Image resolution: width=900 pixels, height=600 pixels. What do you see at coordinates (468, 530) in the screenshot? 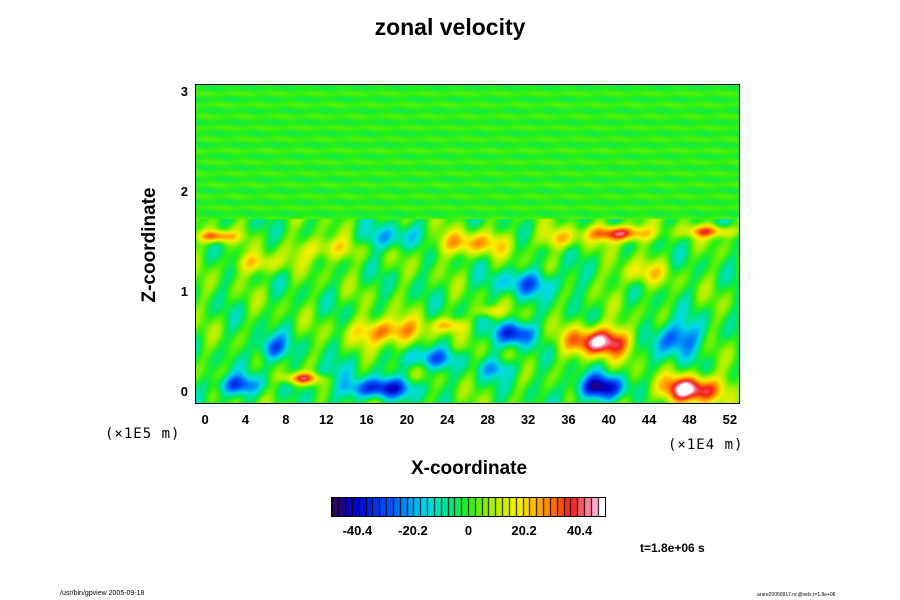
I see `colorbar-tick-label: 0` at bounding box center [468, 530].